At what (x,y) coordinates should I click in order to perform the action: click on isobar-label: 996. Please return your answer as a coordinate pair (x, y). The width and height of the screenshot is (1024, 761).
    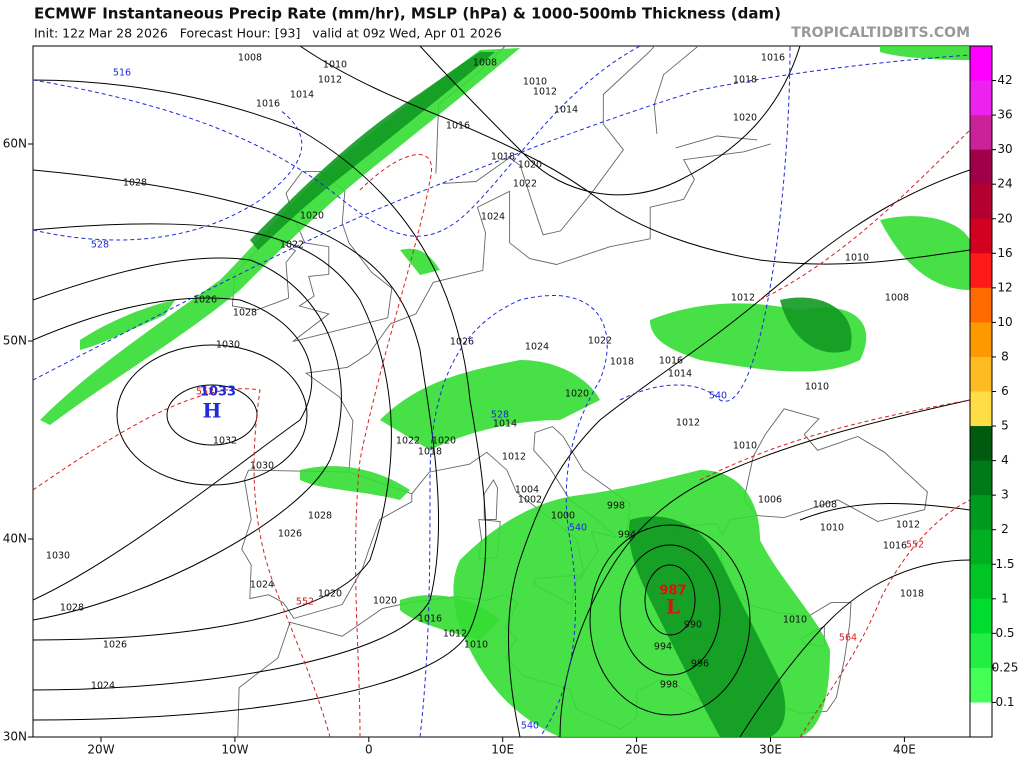
    Looking at the image, I should click on (700, 664).